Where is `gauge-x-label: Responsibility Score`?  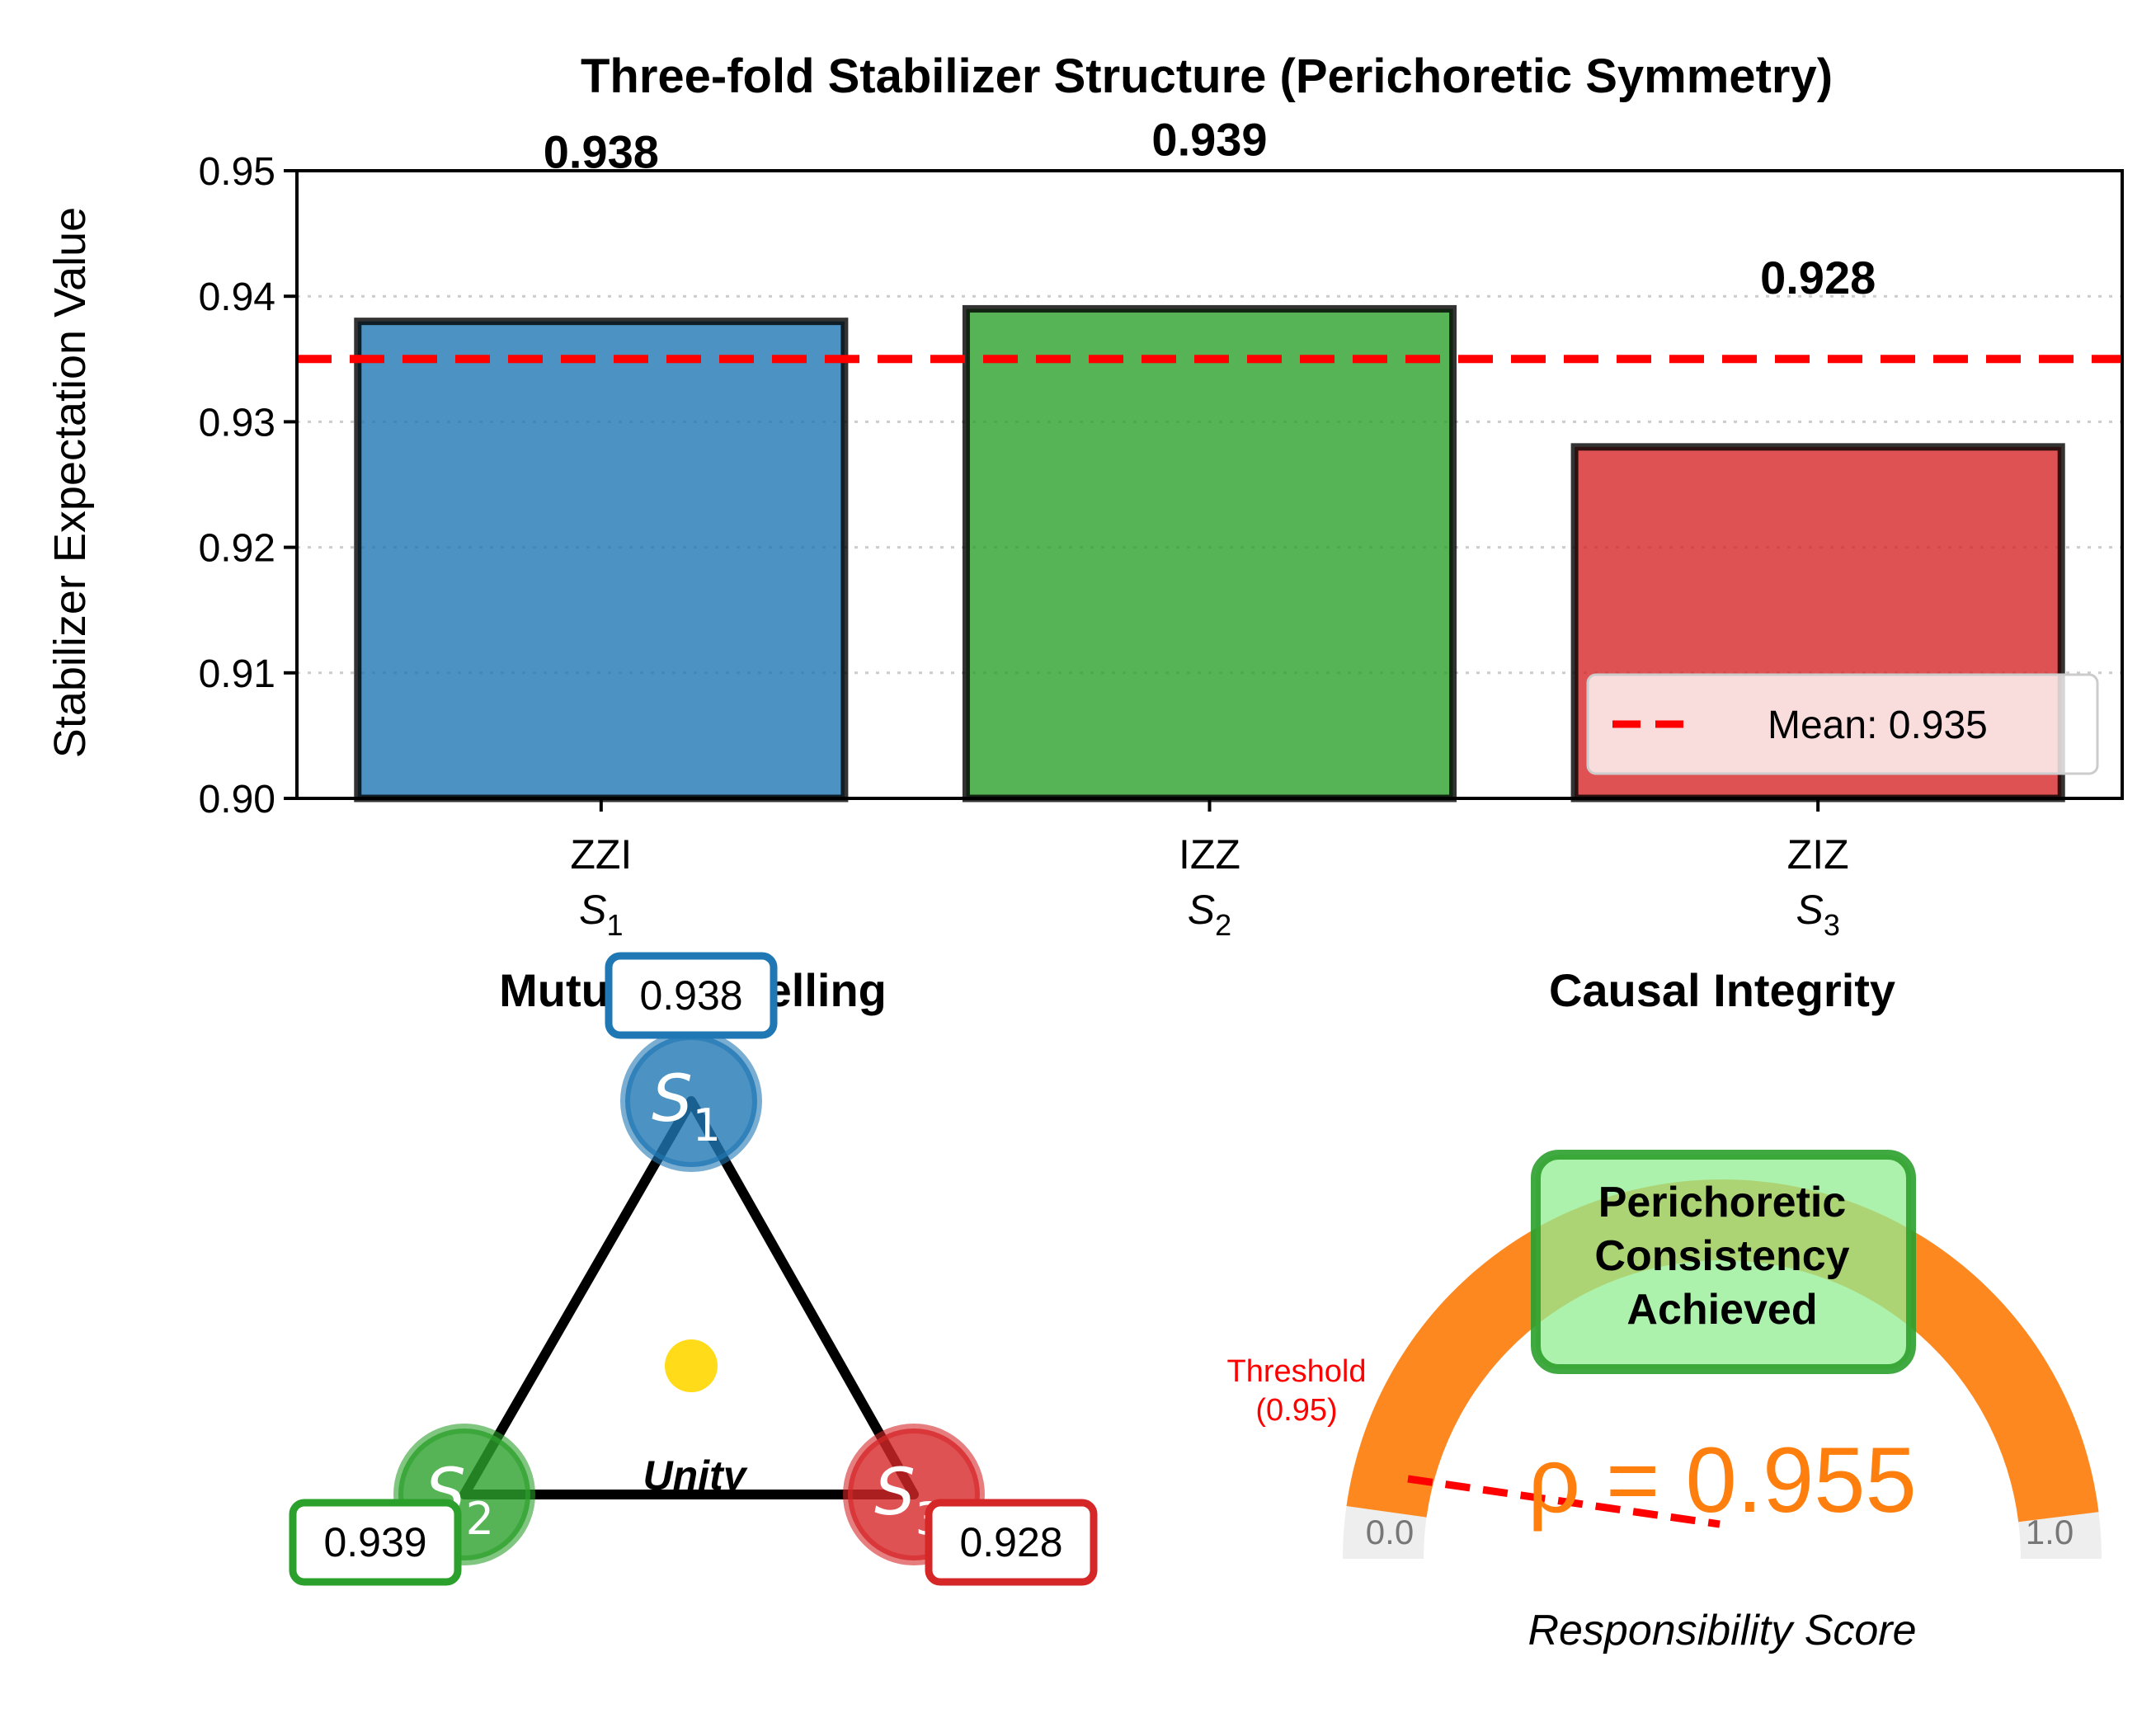 gauge-x-label: Responsibility Score is located at coordinates (1722, 1630).